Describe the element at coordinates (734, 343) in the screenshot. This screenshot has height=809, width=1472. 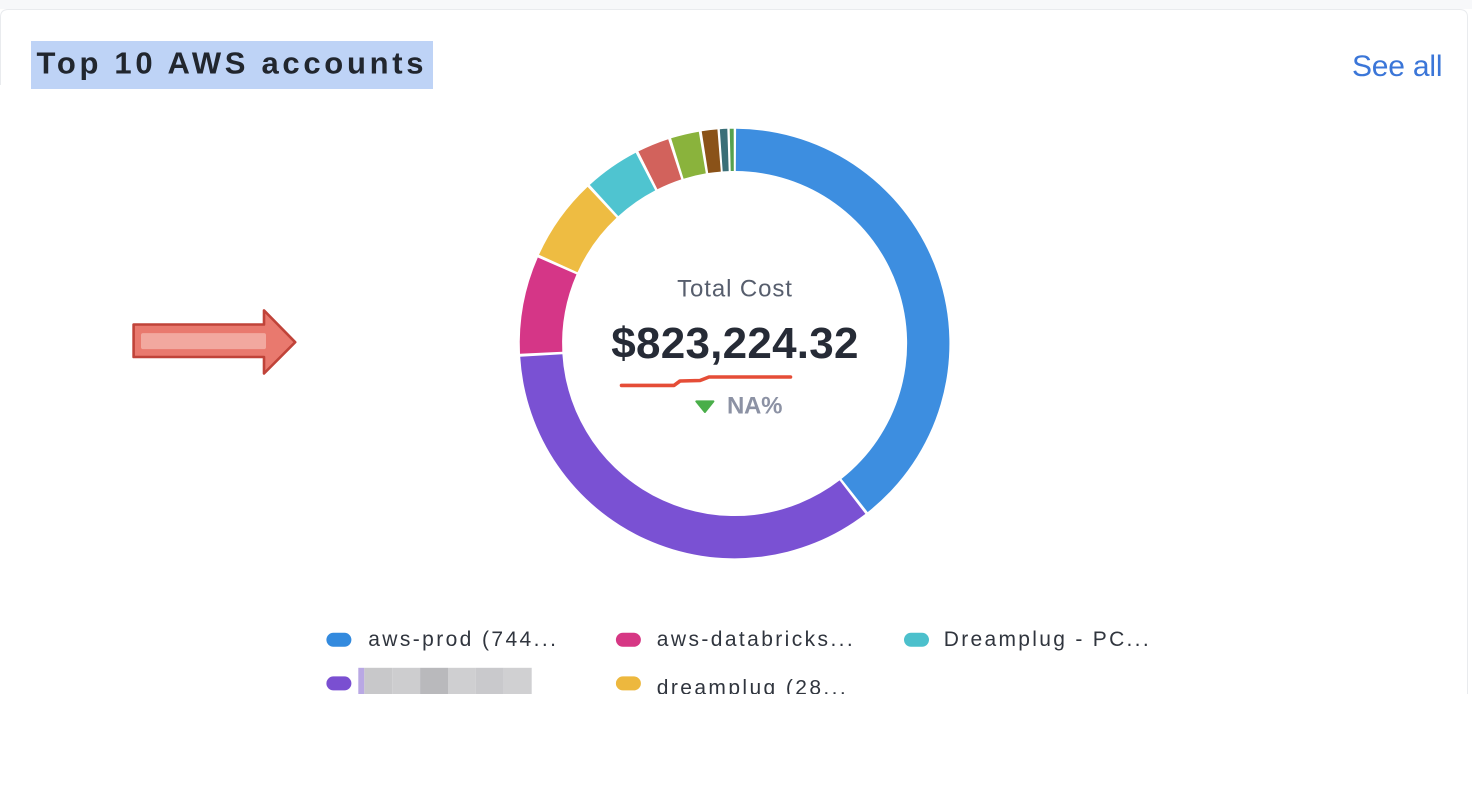
I see `svg-text: $823,224.32` at that location.